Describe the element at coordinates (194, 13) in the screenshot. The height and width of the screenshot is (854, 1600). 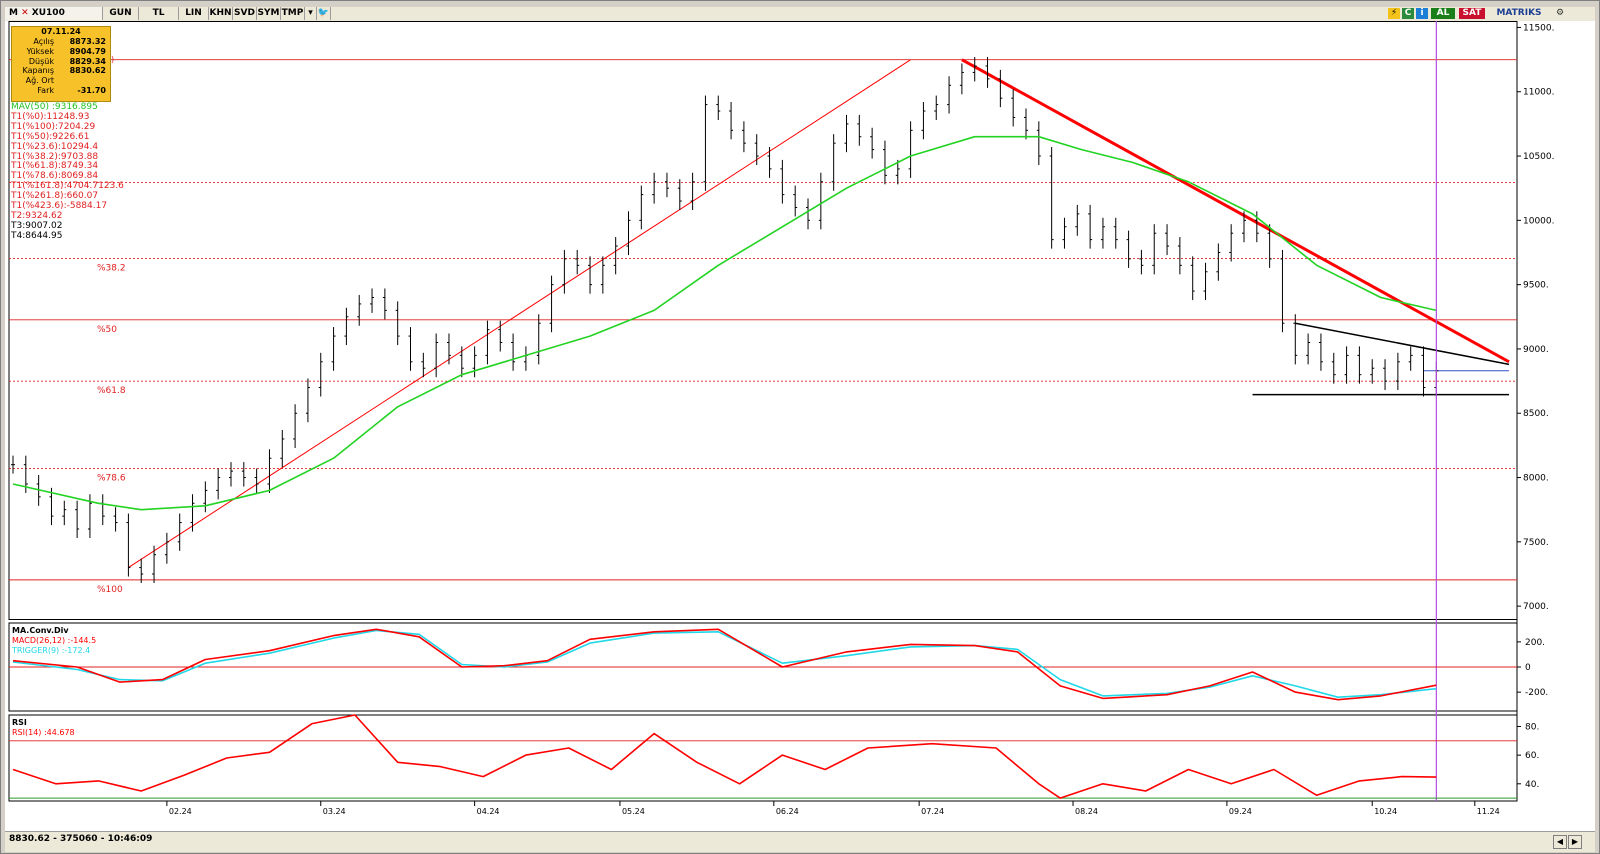
I see `linear-scale-button: LIN` at that location.